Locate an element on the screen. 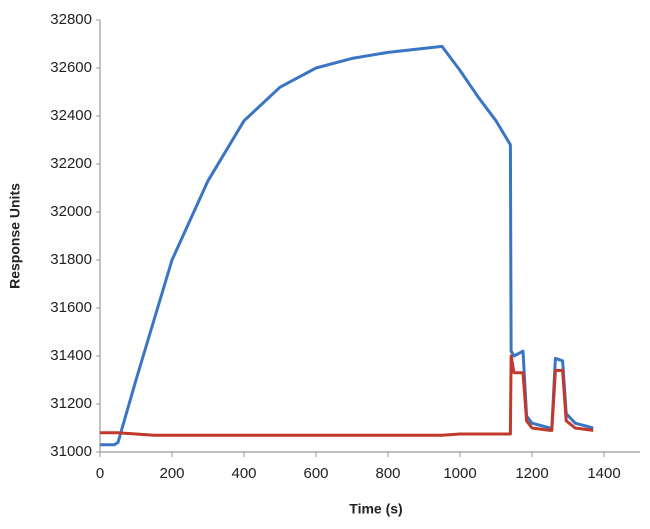 The image size is (650, 529). y-tick-label: 31600 is located at coordinates (71, 307).